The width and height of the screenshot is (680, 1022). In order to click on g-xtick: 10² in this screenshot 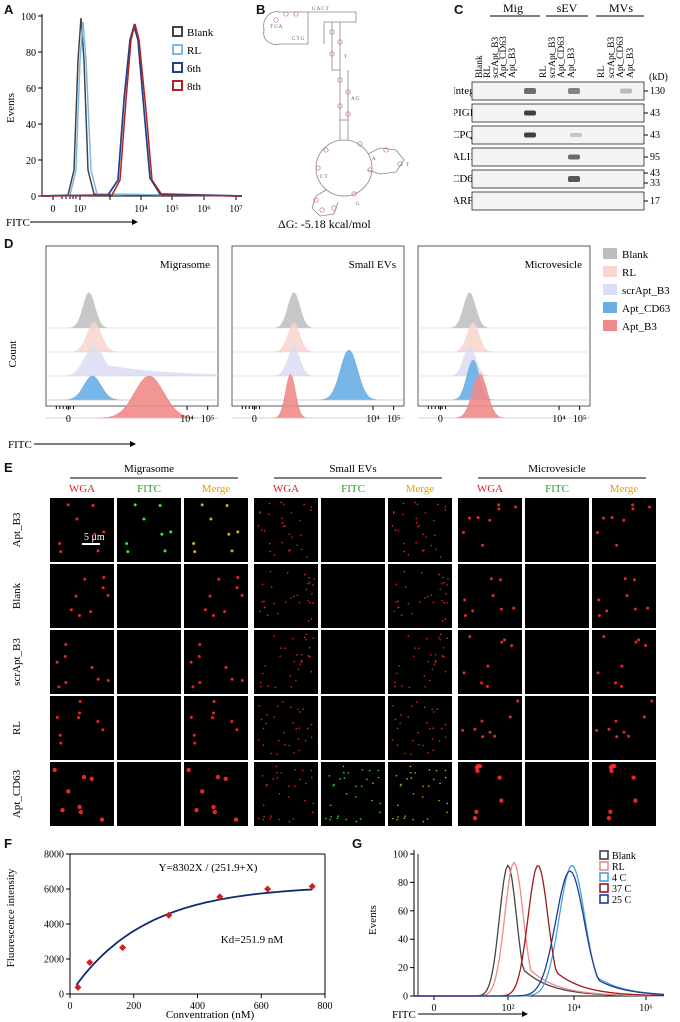, I will do `click(508, 1008)`.